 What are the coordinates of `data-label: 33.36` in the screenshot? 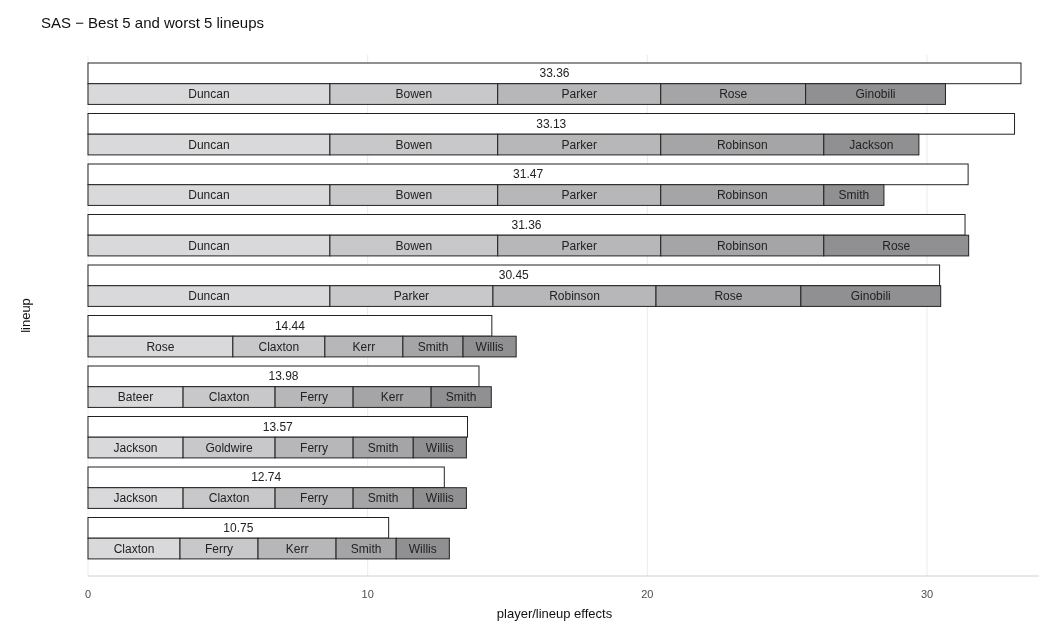 It's located at (554, 73).